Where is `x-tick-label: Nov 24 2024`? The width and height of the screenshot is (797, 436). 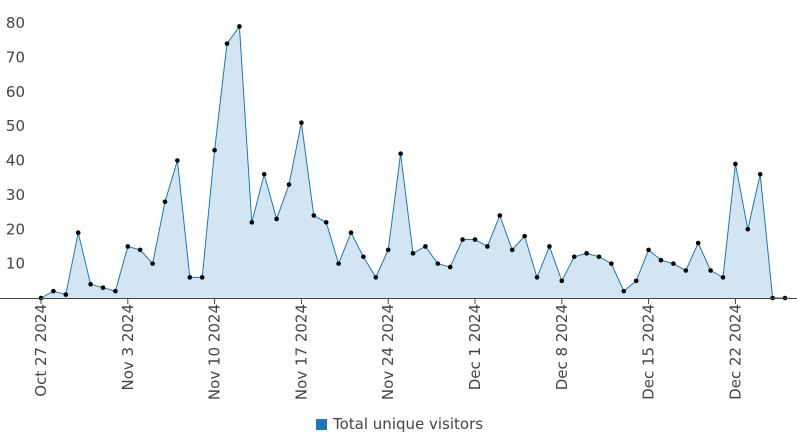
x-tick-label: Nov 24 2024 is located at coordinates (388, 352).